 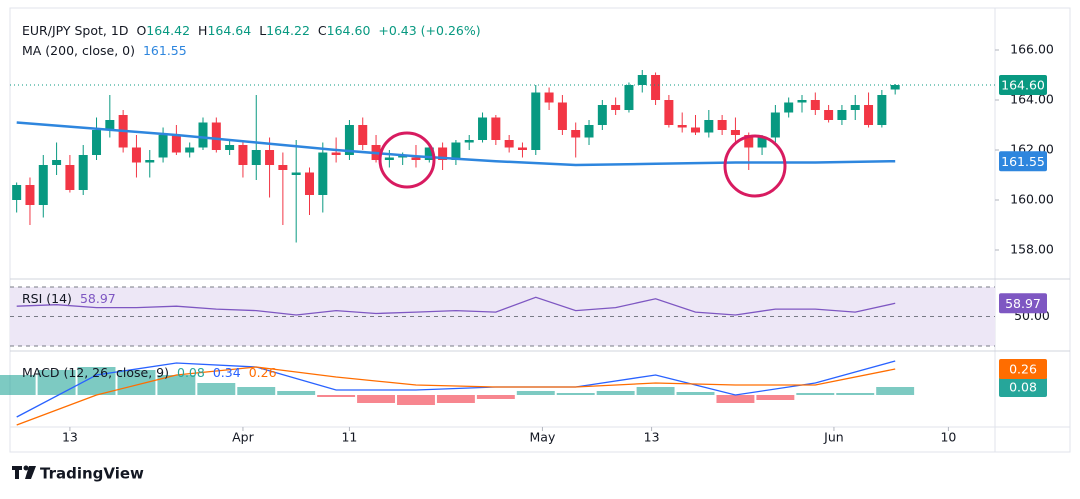 What do you see at coordinates (543, 437) in the screenshot?
I see `x-tick-label: May` at bounding box center [543, 437].